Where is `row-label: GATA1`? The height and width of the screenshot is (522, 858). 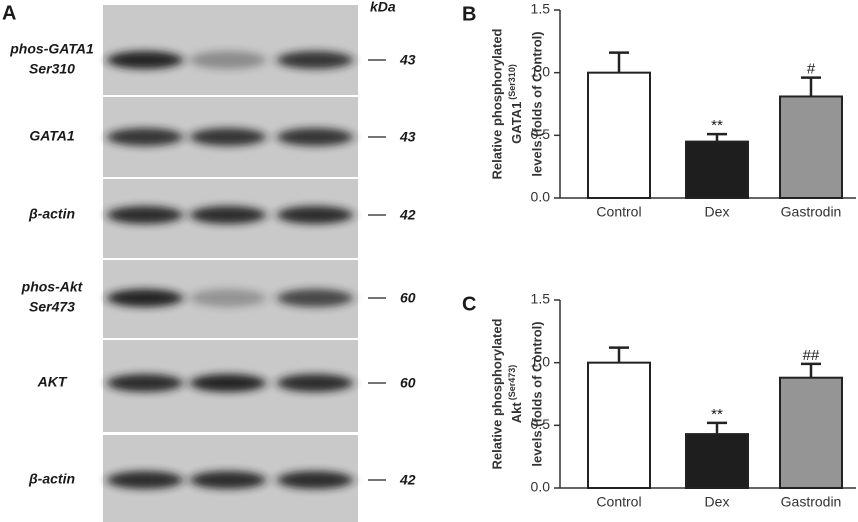
row-label: GATA1 is located at coordinates (52, 136).